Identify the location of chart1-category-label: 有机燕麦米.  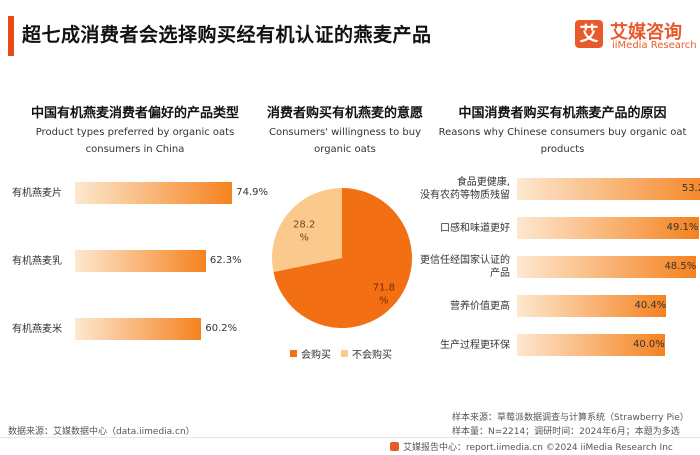
(37, 329).